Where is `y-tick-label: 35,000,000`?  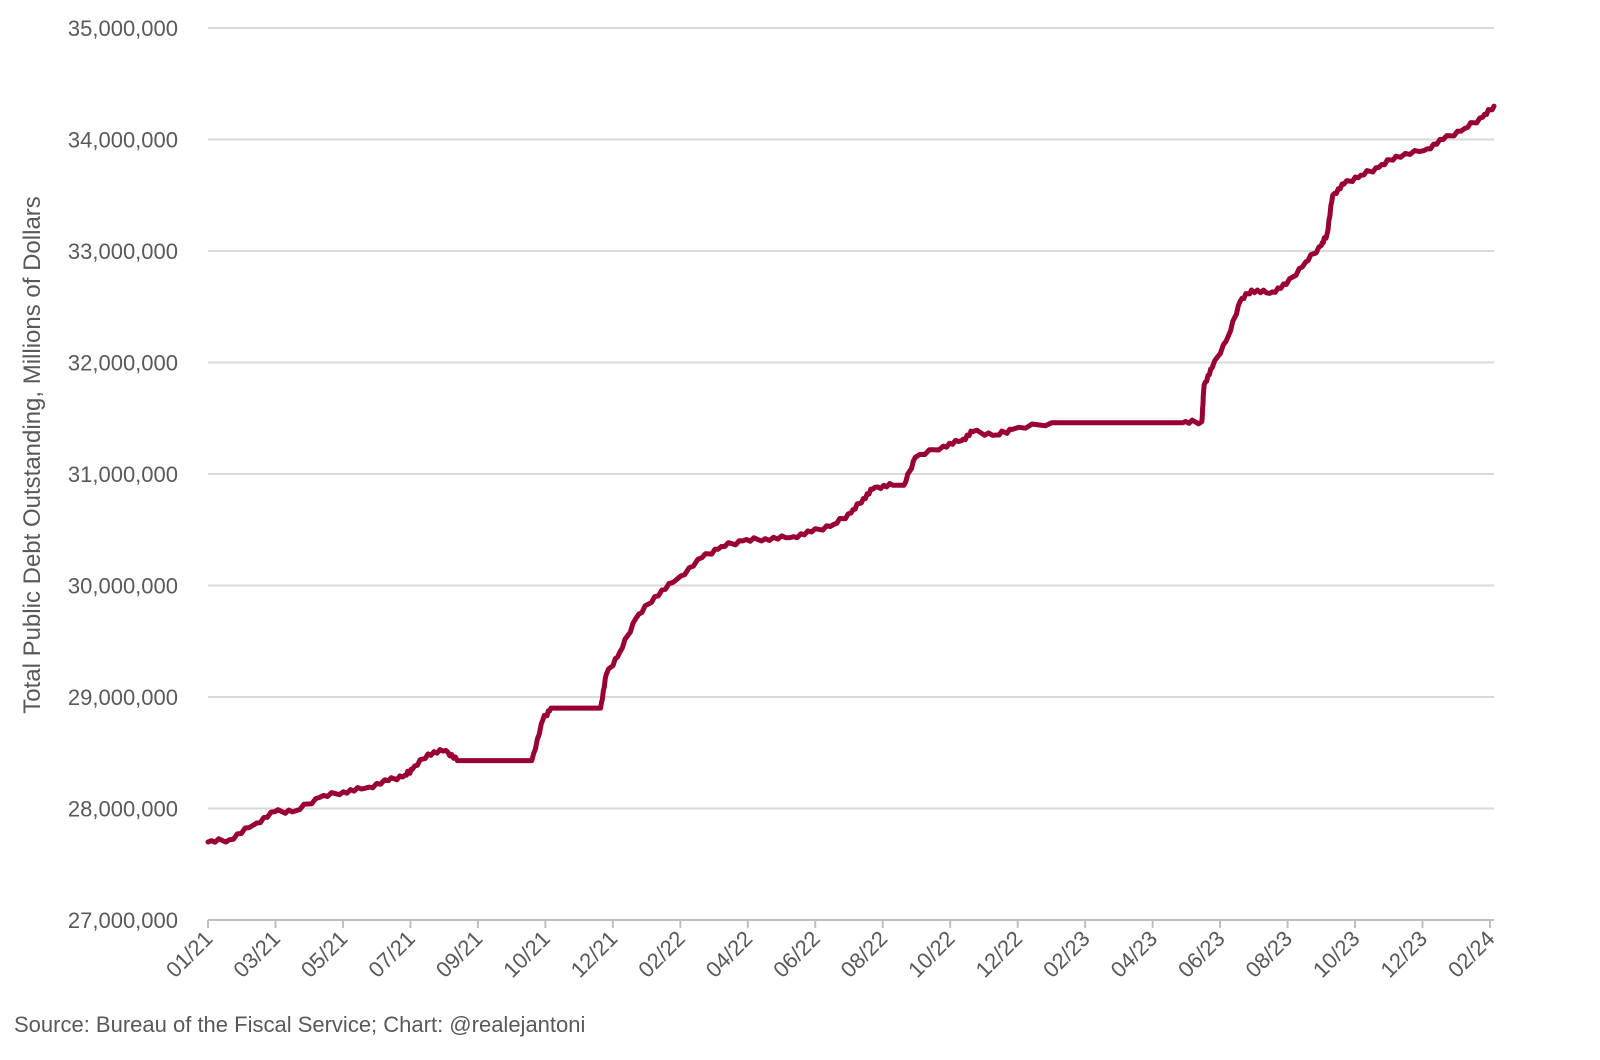 y-tick-label: 35,000,000 is located at coordinates (123, 28).